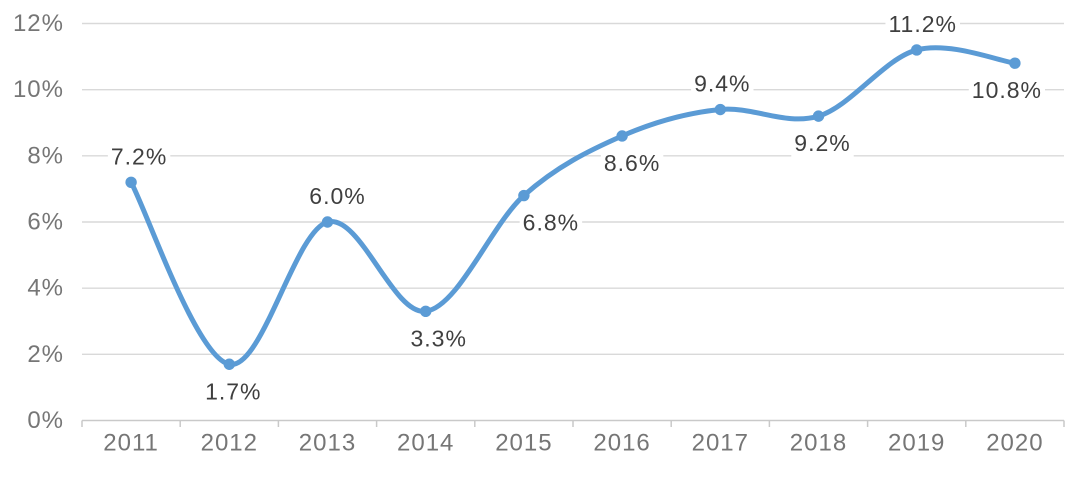  I want to click on x-tick-label-2016: 2016, so click(621, 443).